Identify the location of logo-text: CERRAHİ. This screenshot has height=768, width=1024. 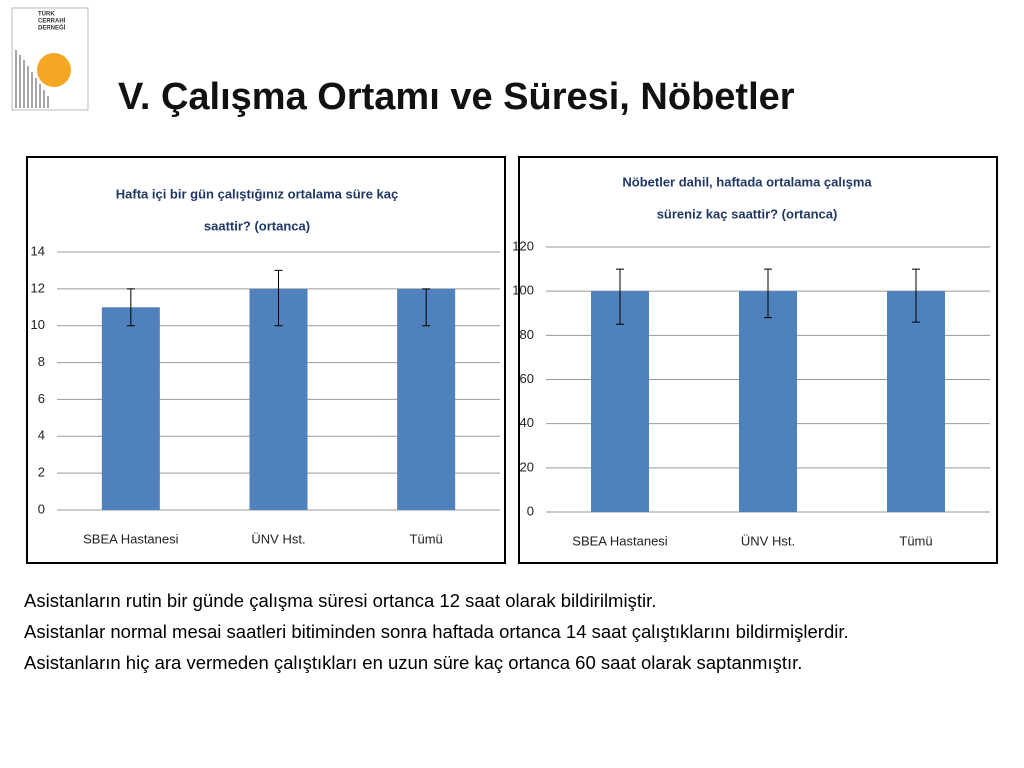
(52, 21).